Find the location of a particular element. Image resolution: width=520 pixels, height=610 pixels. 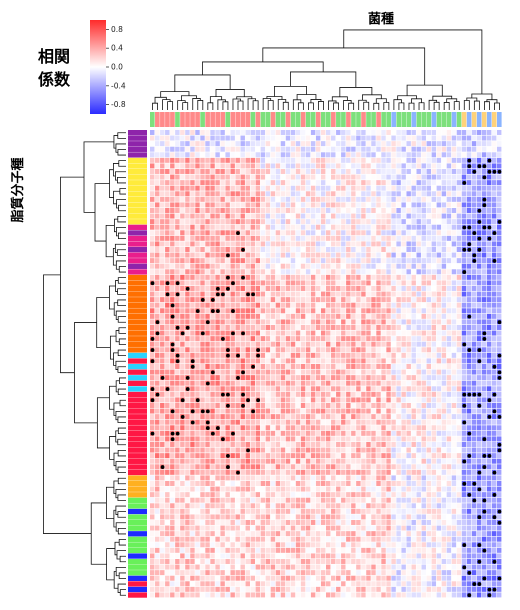

row-annotation-cell is located at coordinates (137, 250).